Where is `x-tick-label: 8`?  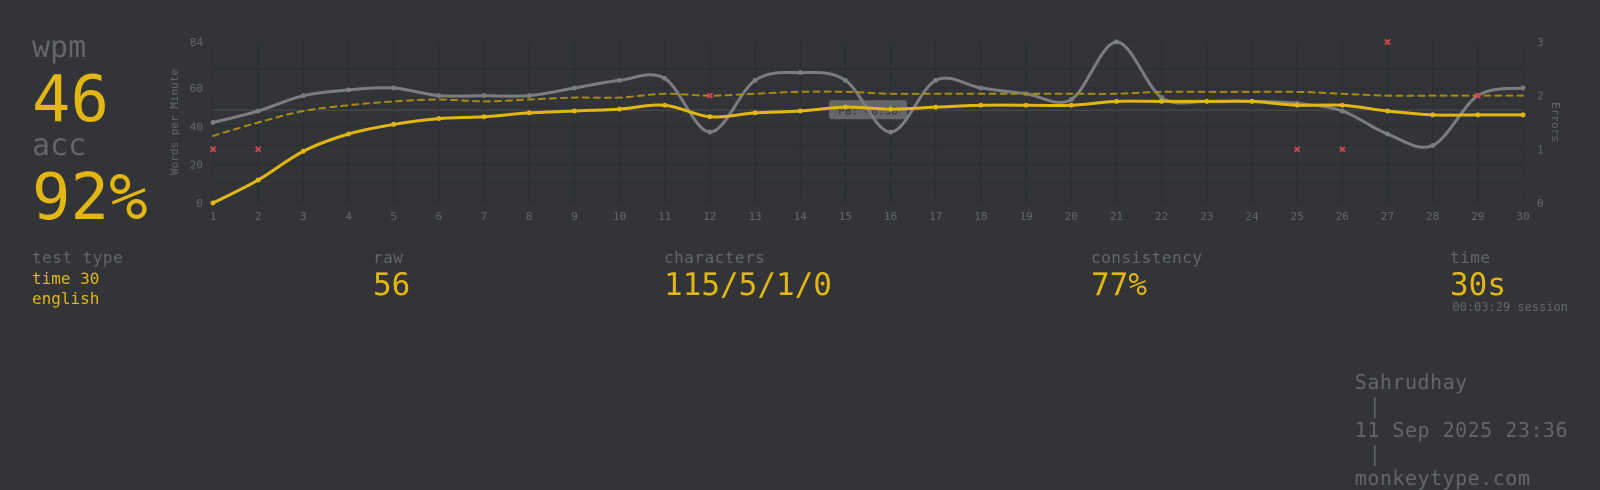
x-tick-label: 8 is located at coordinates (529, 216).